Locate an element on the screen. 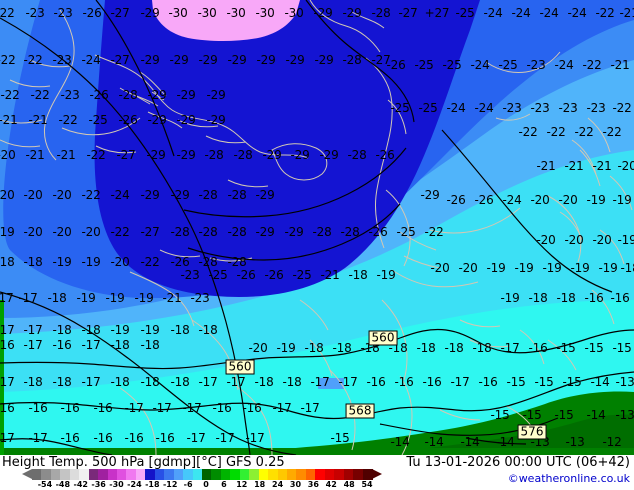 This screenshot has height=490, width=634. color-scale-tick-label: 6 is located at coordinates (224, 484).